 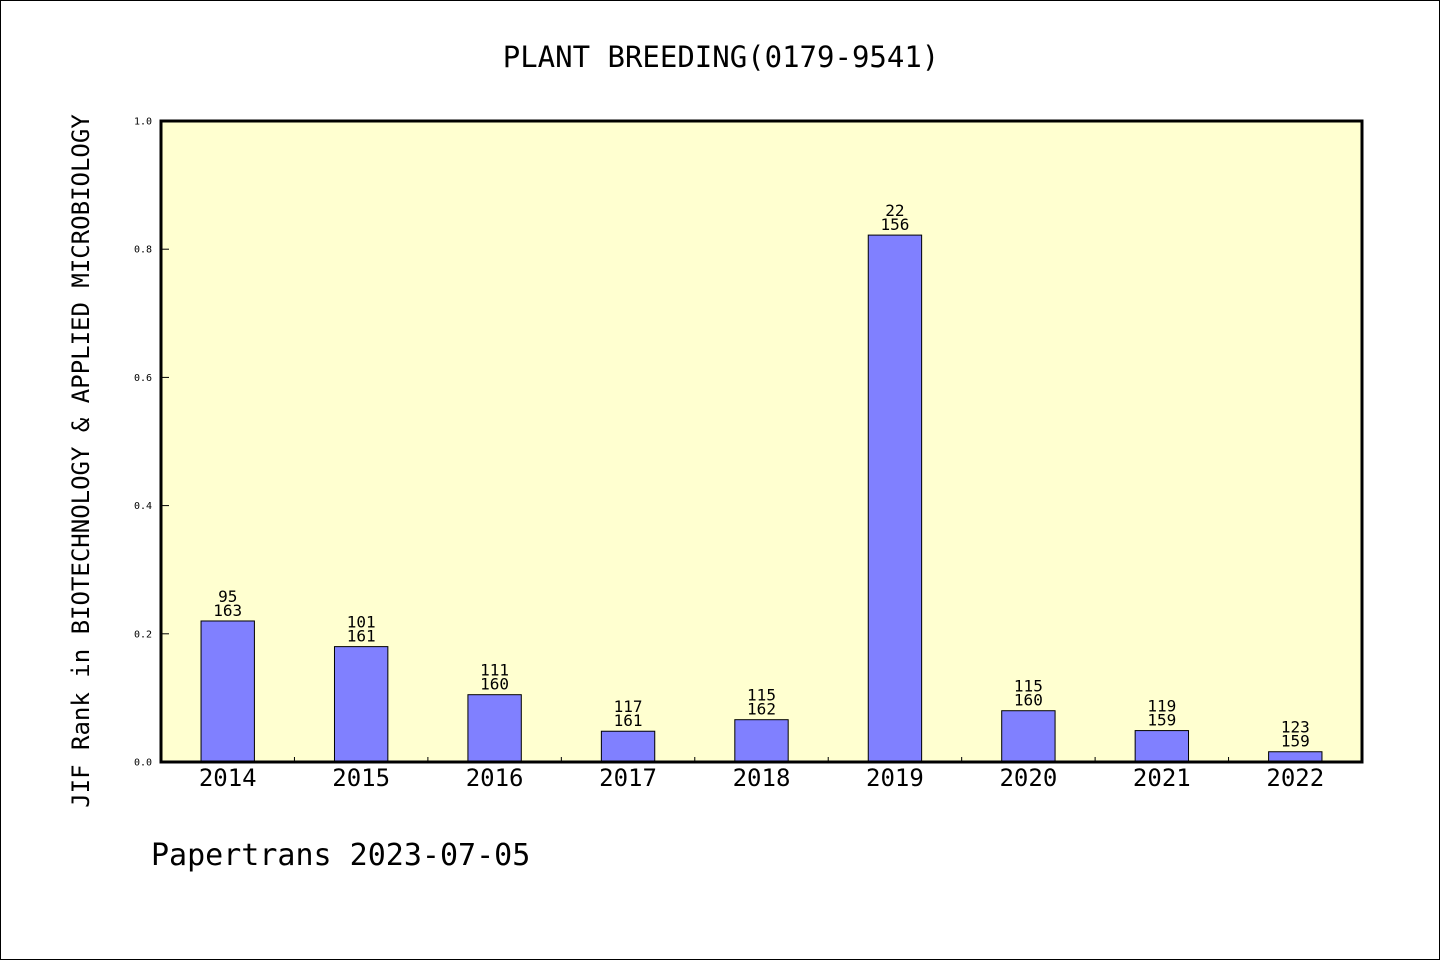 I want to click on bar-2021, so click(x=1162, y=746).